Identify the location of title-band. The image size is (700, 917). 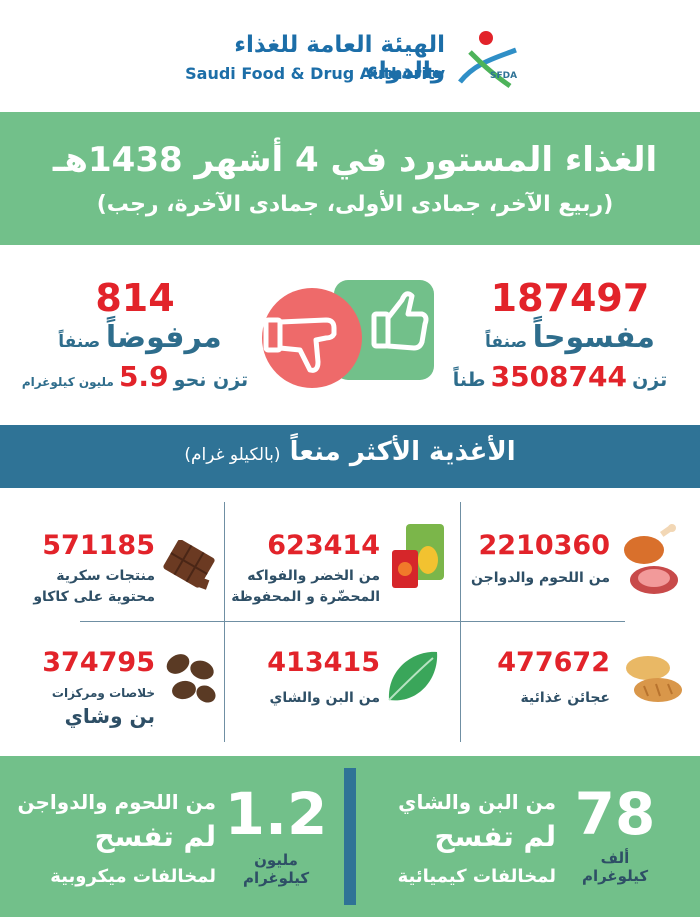
(350, 178).